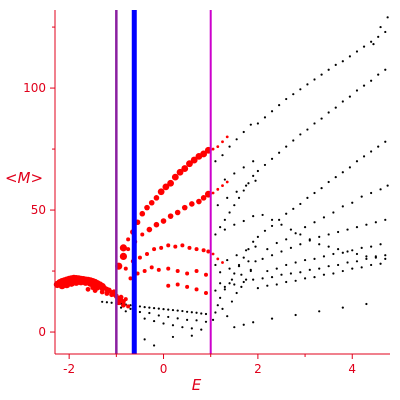 This screenshot has height=400, width=400. Describe the element at coordinates (24, 178) in the screenshot. I see `y-axis-label: <M>` at that location.